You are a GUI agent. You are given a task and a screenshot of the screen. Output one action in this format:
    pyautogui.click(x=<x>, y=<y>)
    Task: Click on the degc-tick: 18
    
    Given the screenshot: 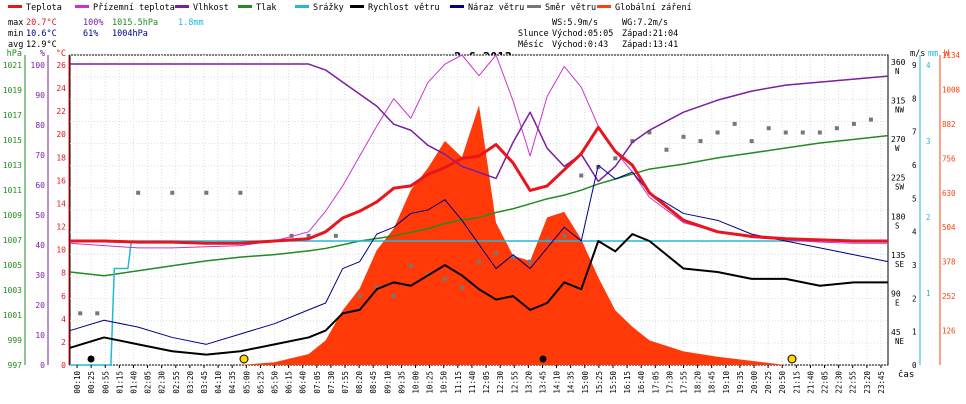 What is the action you would take?
    pyautogui.click(x=61, y=157)
    